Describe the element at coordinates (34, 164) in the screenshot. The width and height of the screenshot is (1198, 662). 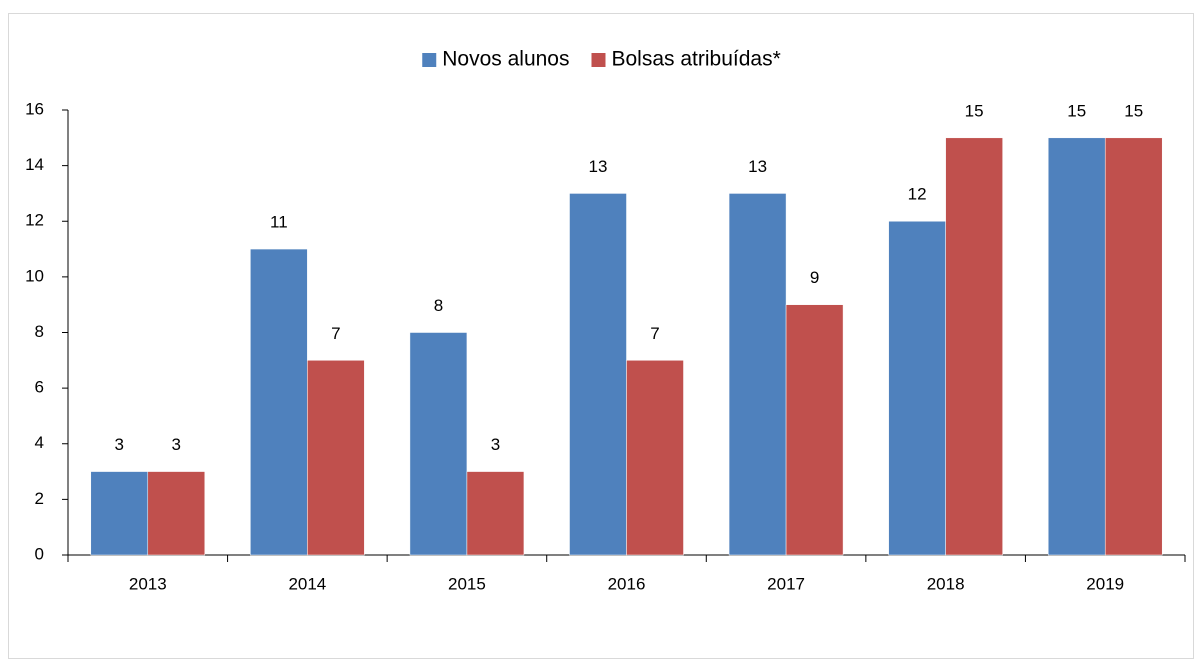
I see `y-tick-label: 14` at that location.